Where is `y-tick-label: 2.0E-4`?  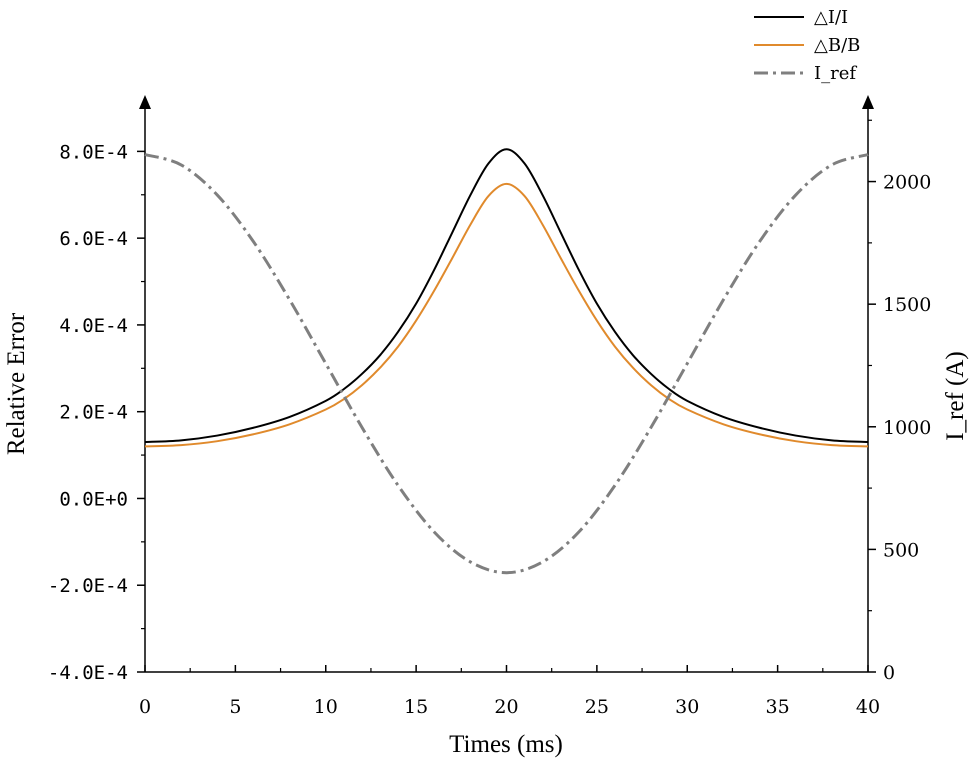 y-tick-label: 2.0E-4 is located at coordinates (93, 413).